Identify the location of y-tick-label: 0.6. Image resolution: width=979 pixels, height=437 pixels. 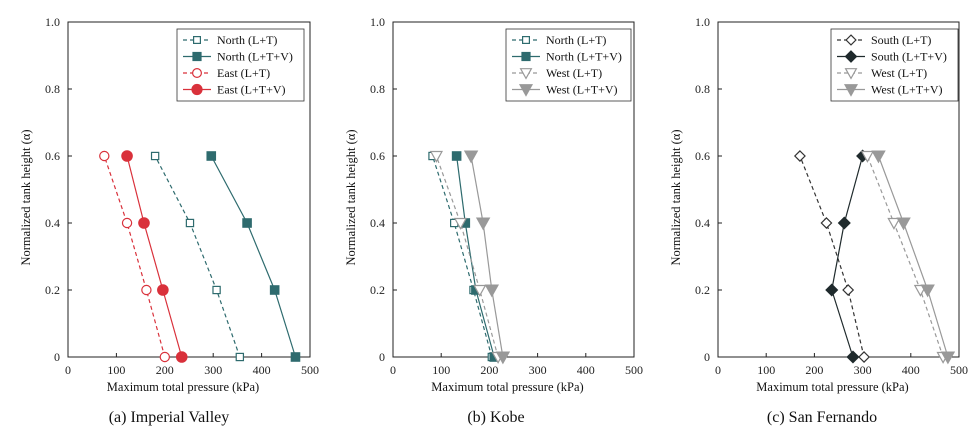
(377, 156).